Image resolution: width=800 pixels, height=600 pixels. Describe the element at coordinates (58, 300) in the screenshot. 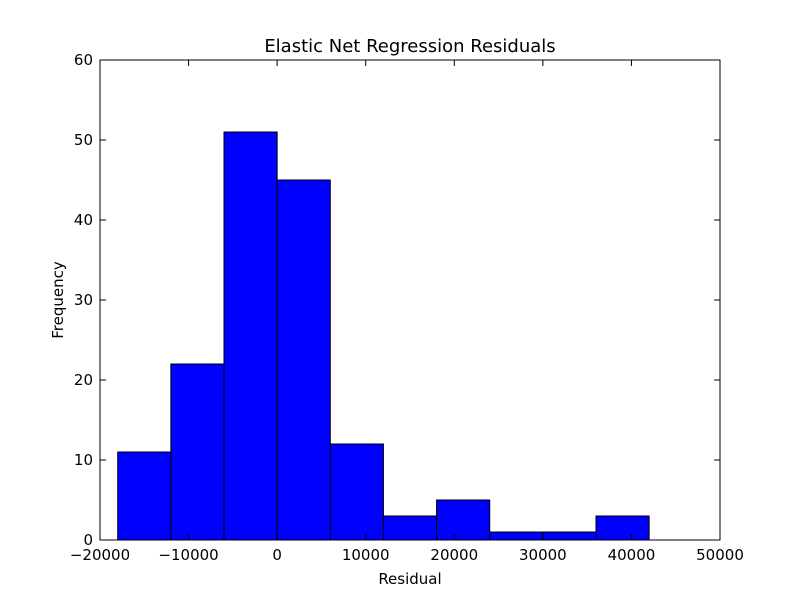

I see `y-axis-label: Frequency` at that location.